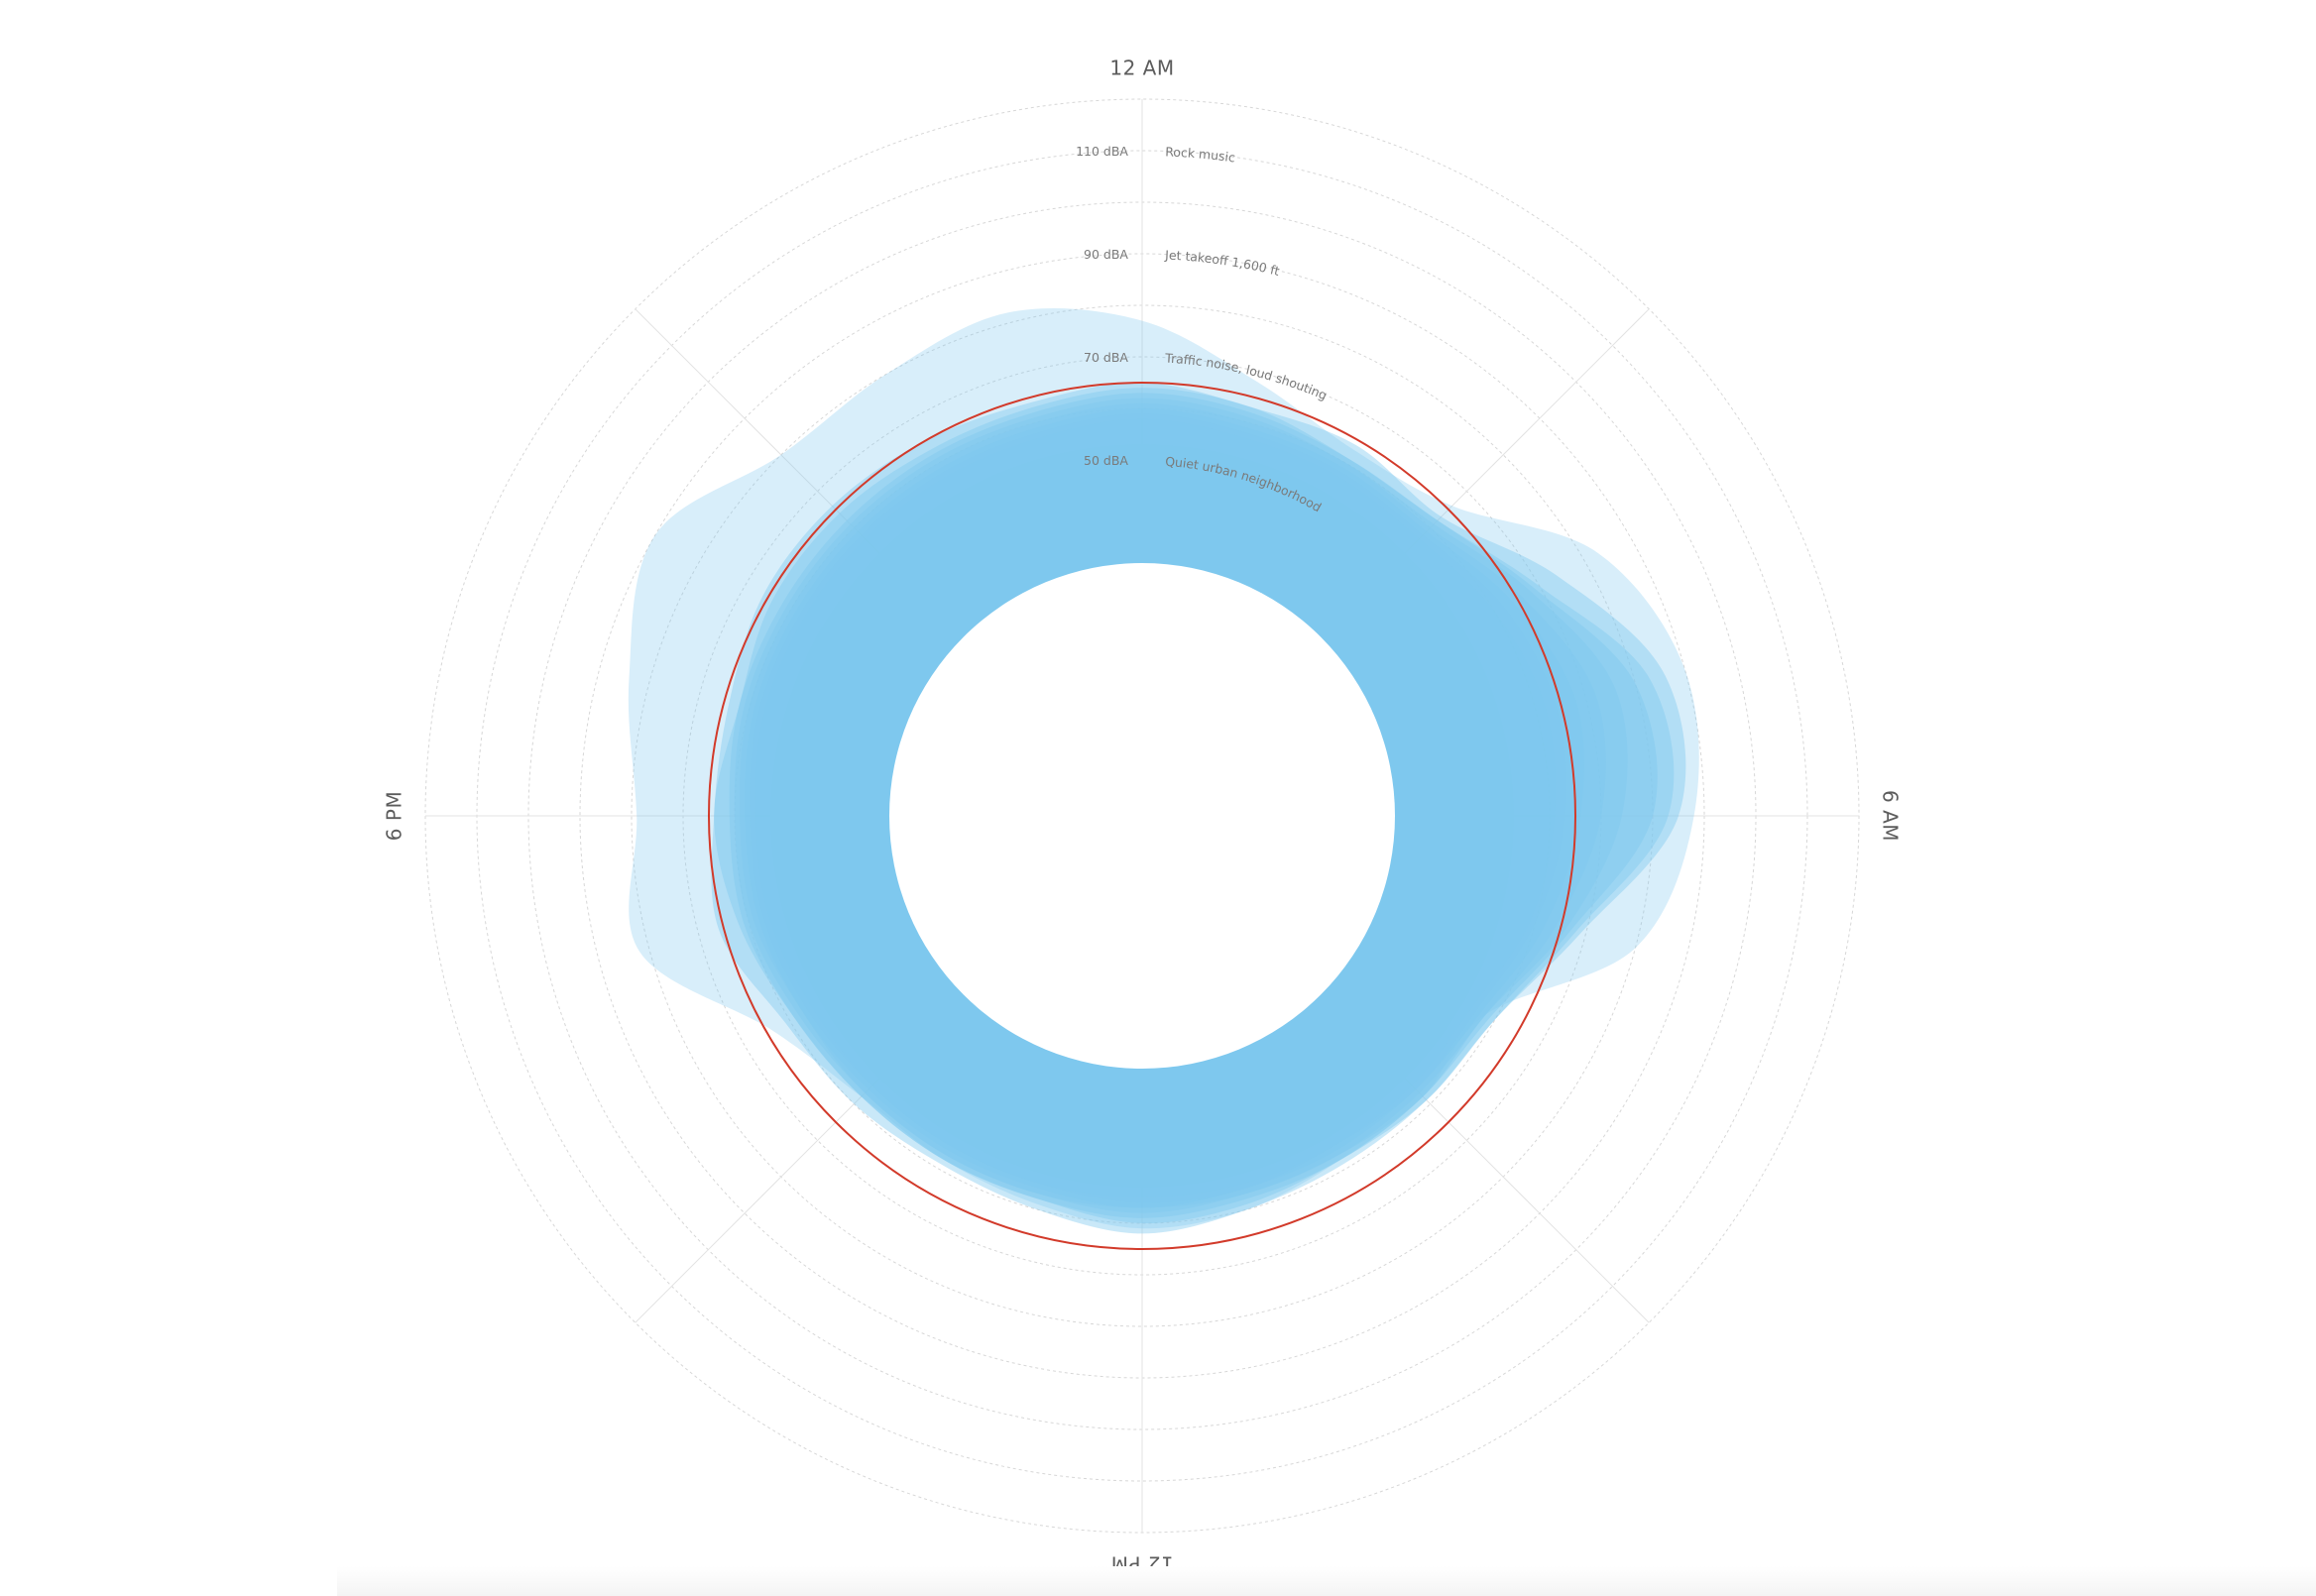 The image size is (2316, 1596). Describe the element at coordinates (1106, 460) in the screenshot. I see `ring-value-label: 50 dBA` at that location.